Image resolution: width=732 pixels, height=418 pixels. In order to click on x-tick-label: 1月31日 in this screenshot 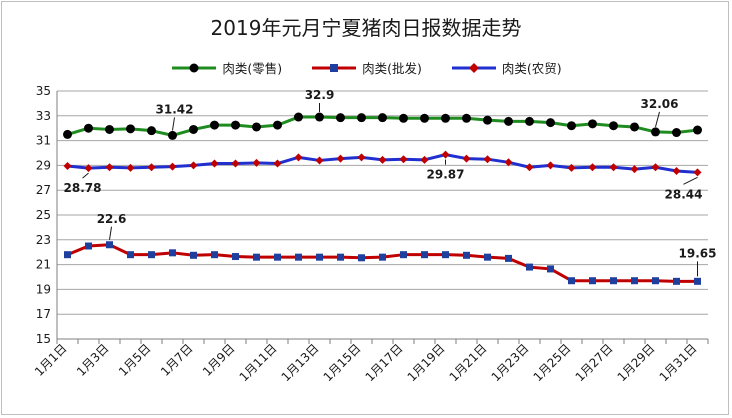, I will do `click(678, 362)`.